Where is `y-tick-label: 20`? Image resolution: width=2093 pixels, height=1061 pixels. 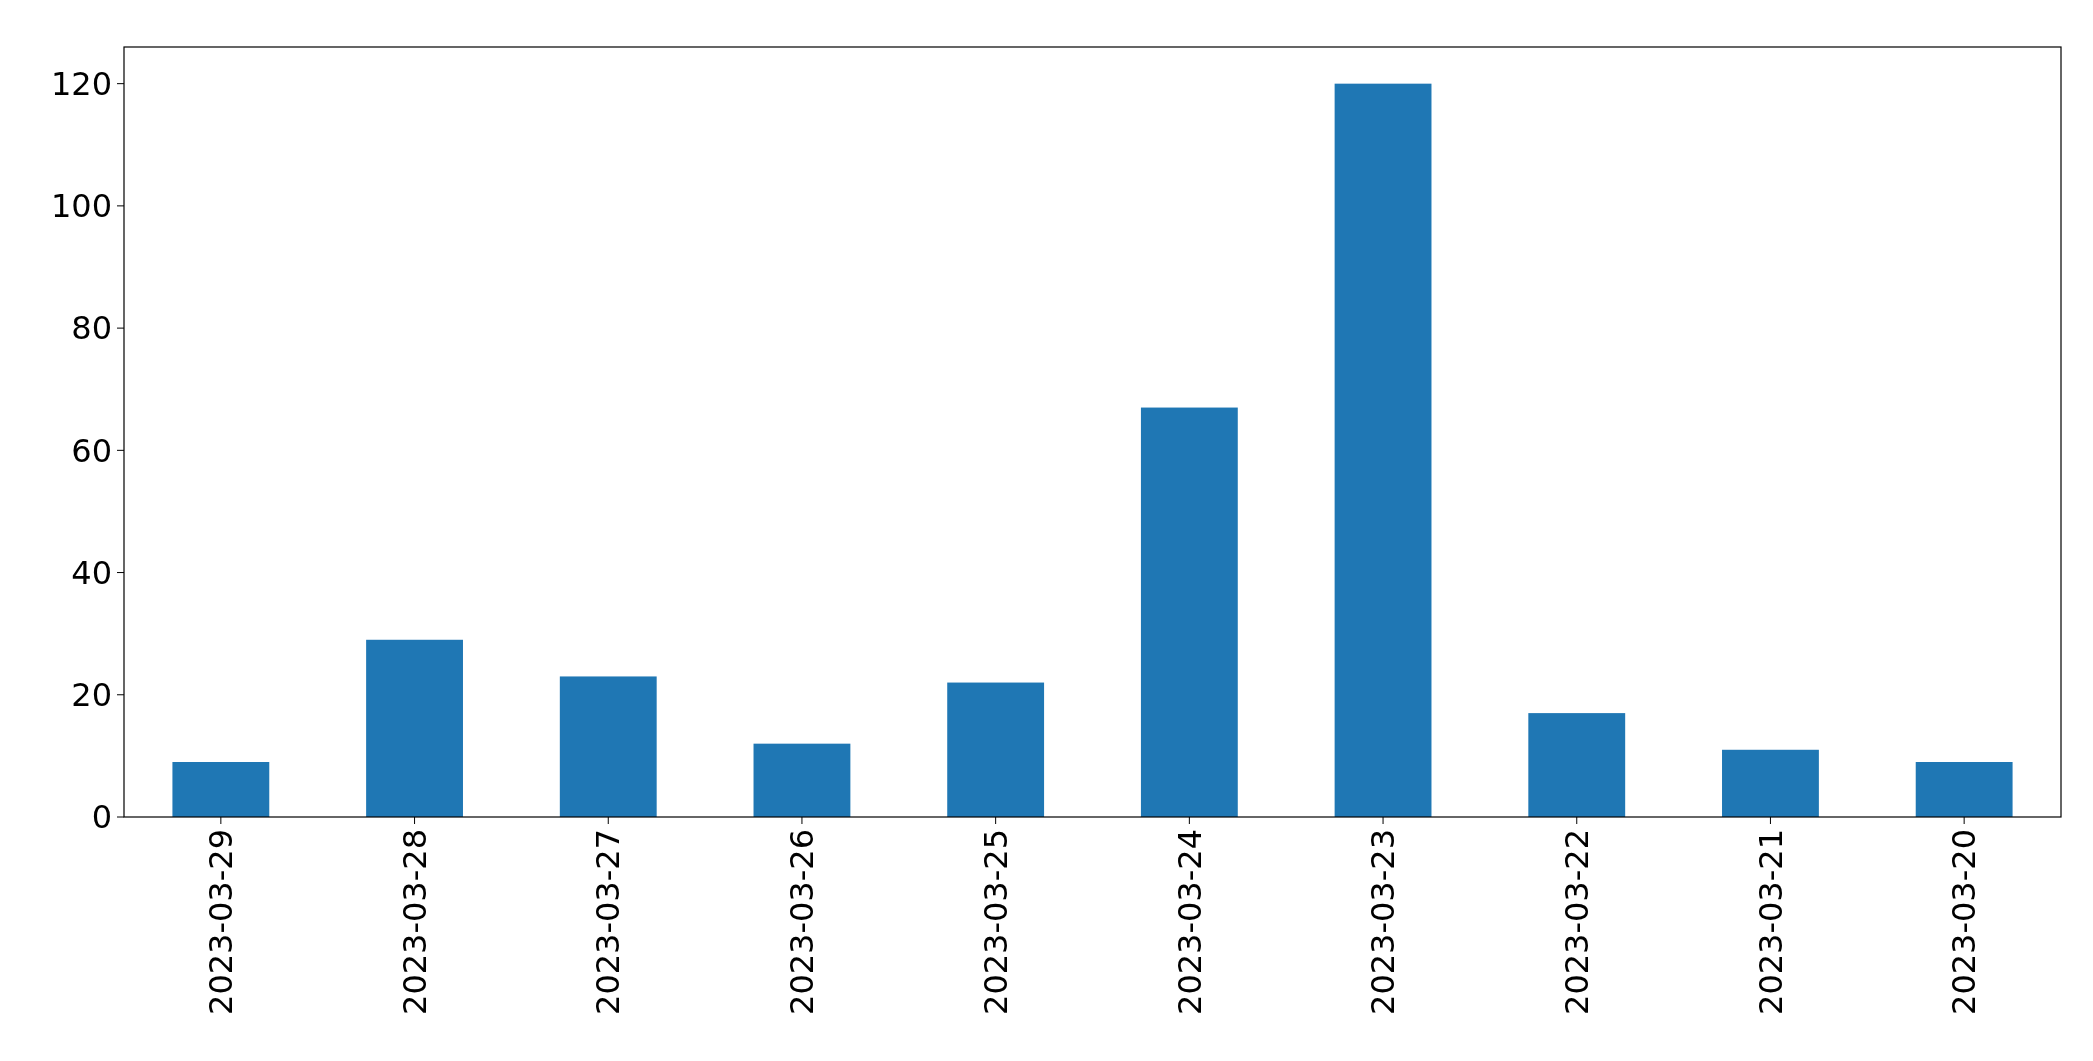 y-tick-label: 20 is located at coordinates (91, 694).